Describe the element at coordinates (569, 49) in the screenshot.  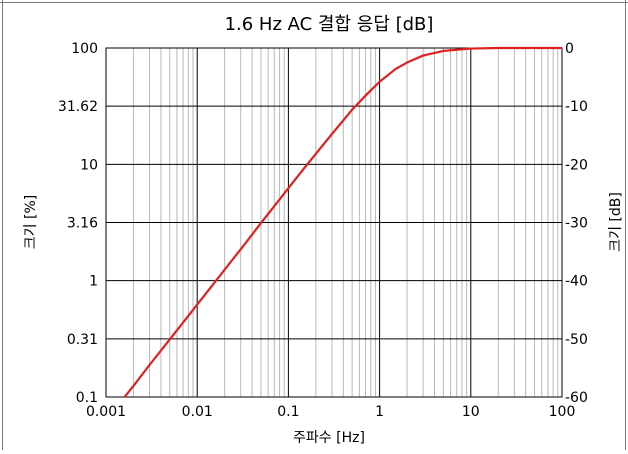
I see `y-tick-label-right: 0` at that location.